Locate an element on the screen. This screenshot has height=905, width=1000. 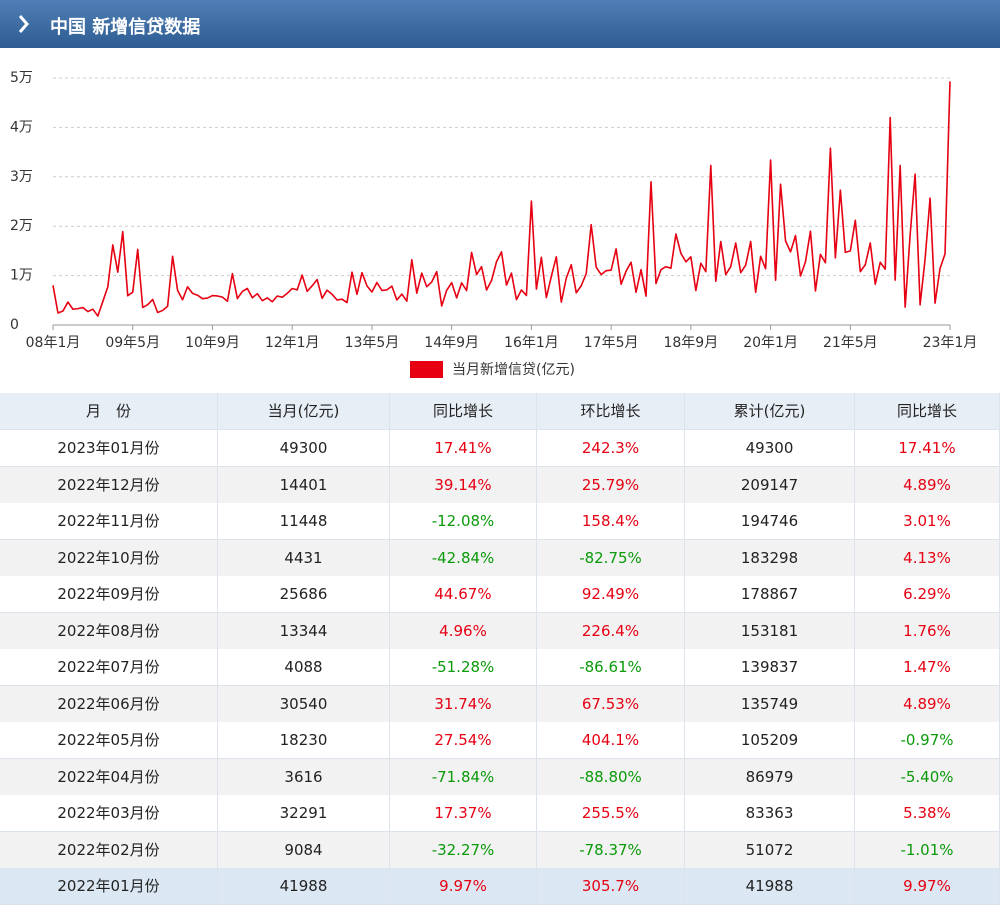
table-cell: 226.4% is located at coordinates (611, 630).